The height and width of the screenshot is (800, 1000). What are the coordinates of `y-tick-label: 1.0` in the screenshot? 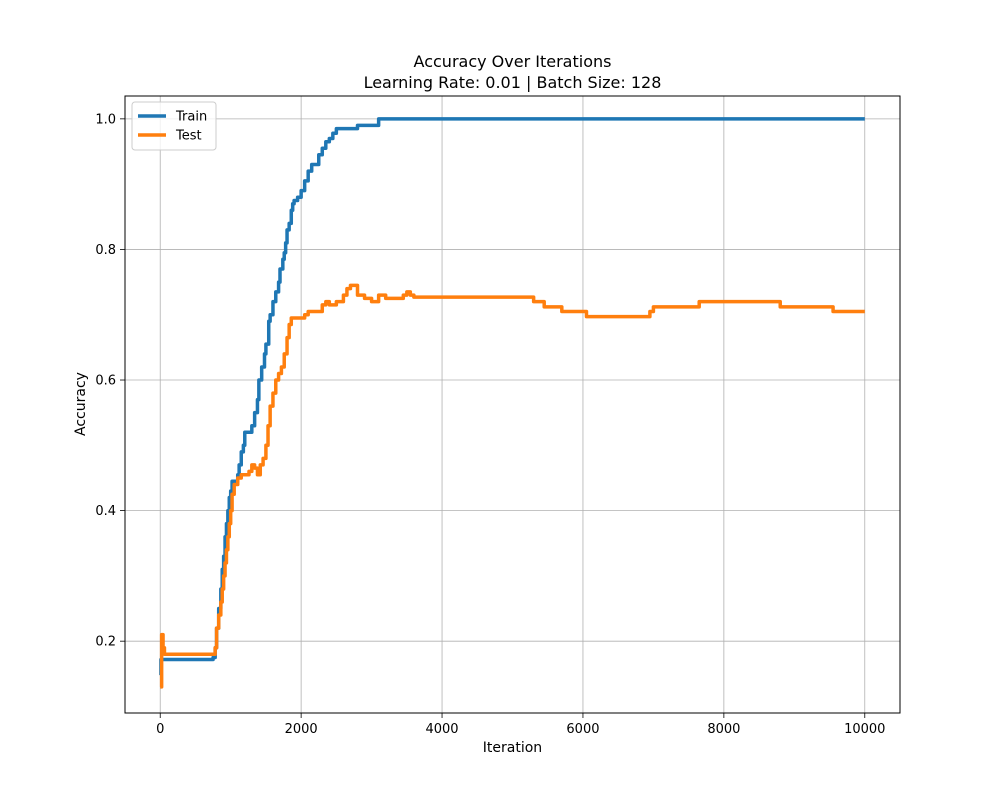 It's located at (105, 119).